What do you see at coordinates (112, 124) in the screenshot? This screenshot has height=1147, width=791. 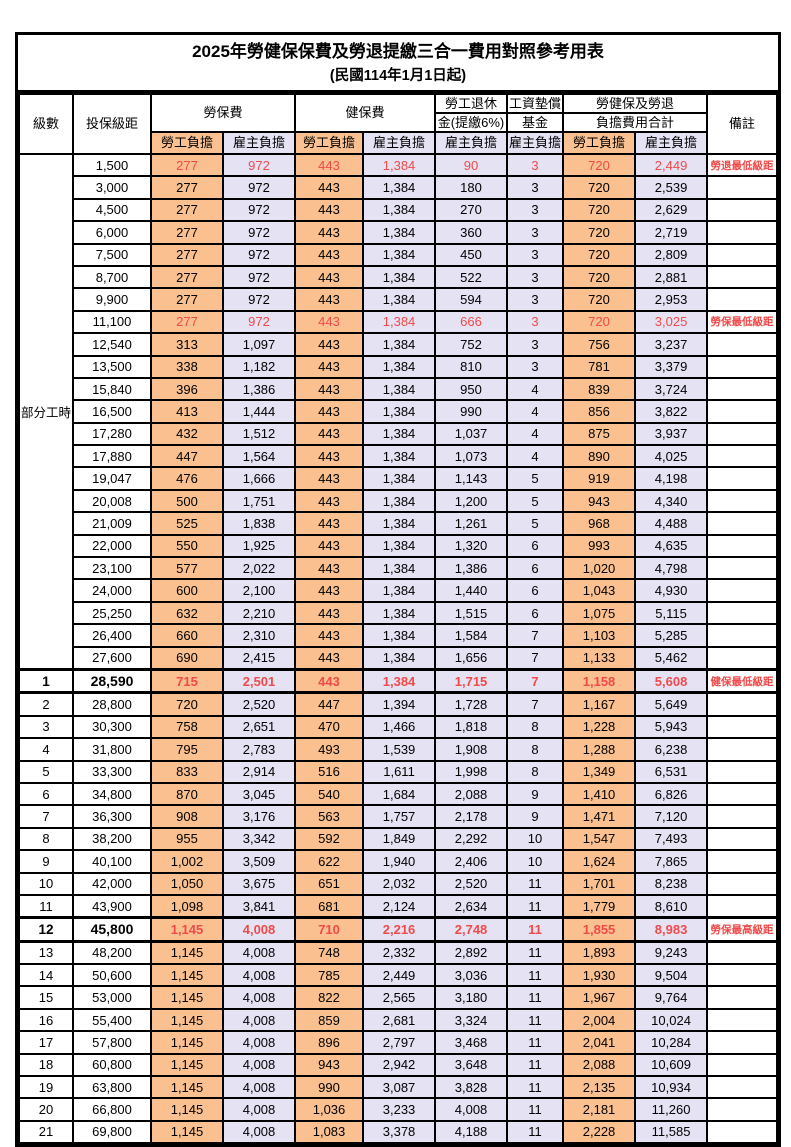 I see `col-header-bracket: 投保級距` at bounding box center [112, 124].